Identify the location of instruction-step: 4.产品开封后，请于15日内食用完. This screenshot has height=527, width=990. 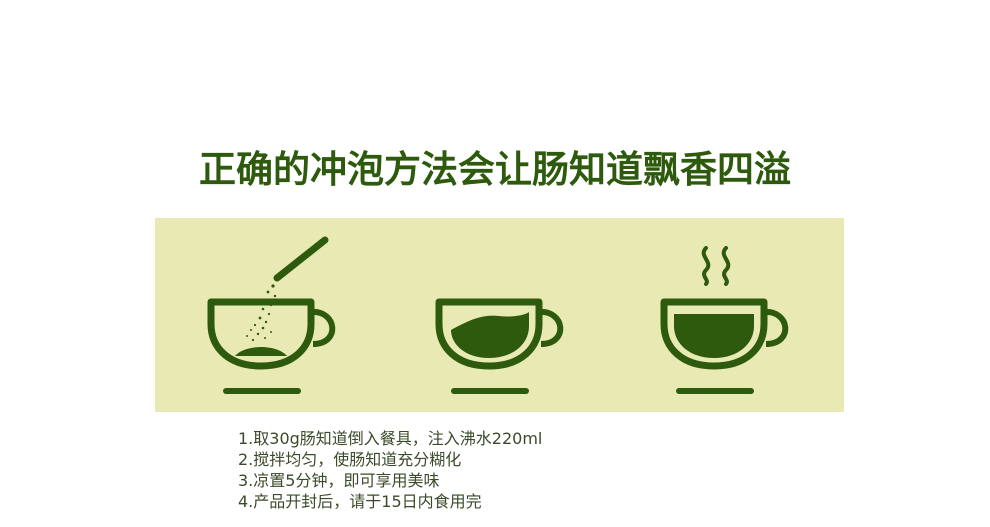
(360, 501).